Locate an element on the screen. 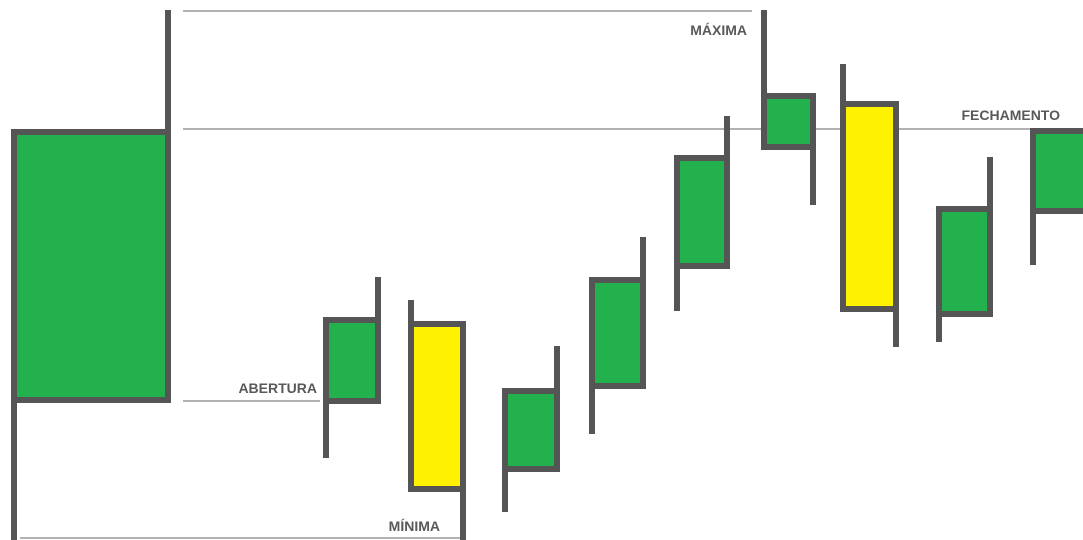 This screenshot has width=1083, height=540. label-abertura: ABERTURA is located at coordinates (277, 388).